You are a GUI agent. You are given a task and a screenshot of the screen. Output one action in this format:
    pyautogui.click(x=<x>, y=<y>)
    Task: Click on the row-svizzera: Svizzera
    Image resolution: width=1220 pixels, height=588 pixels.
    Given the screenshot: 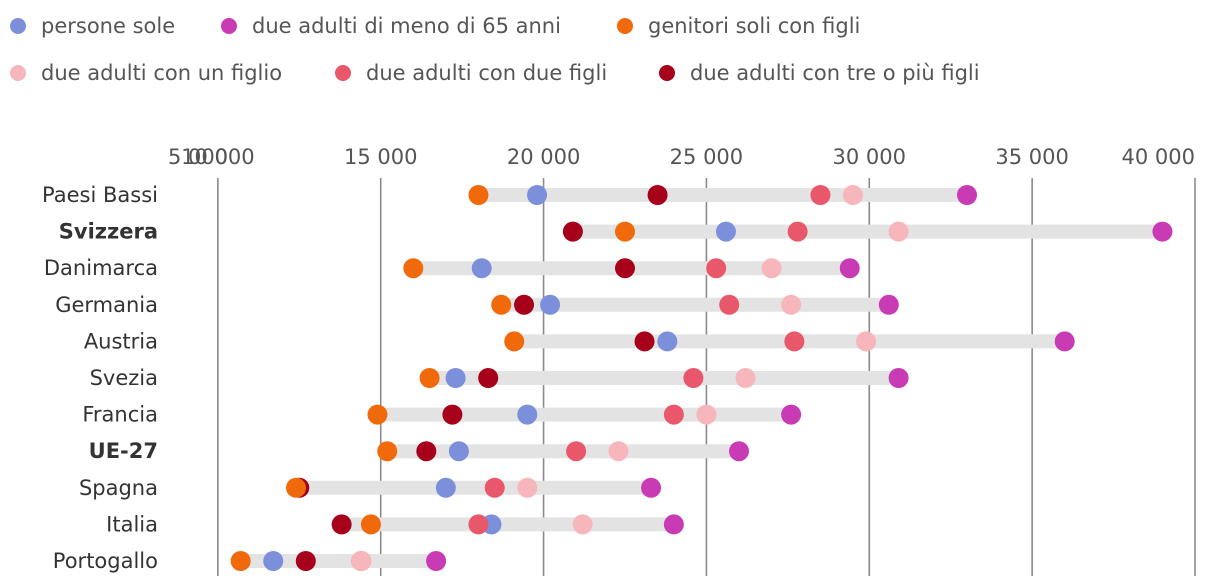 What is the action you would take?
    pyautogui.click(x=616, y=232)
    